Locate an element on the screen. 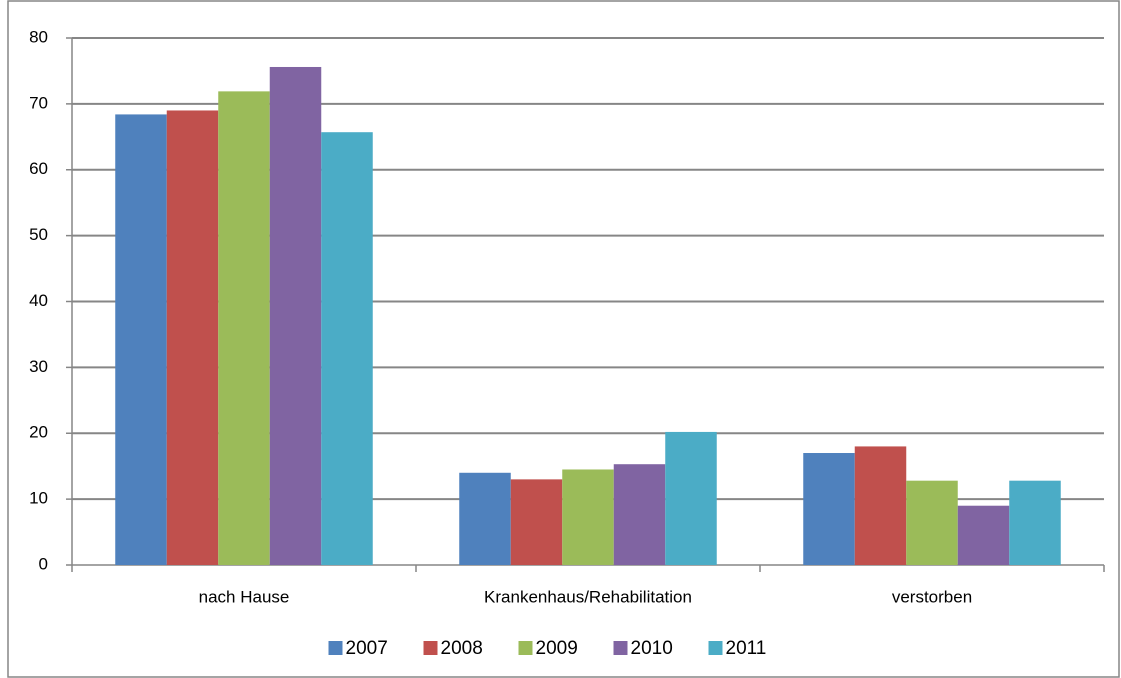 The height and width of the screenshot is (678, 1121). y-tick-label: 0 is located at coordinates (43, 563).